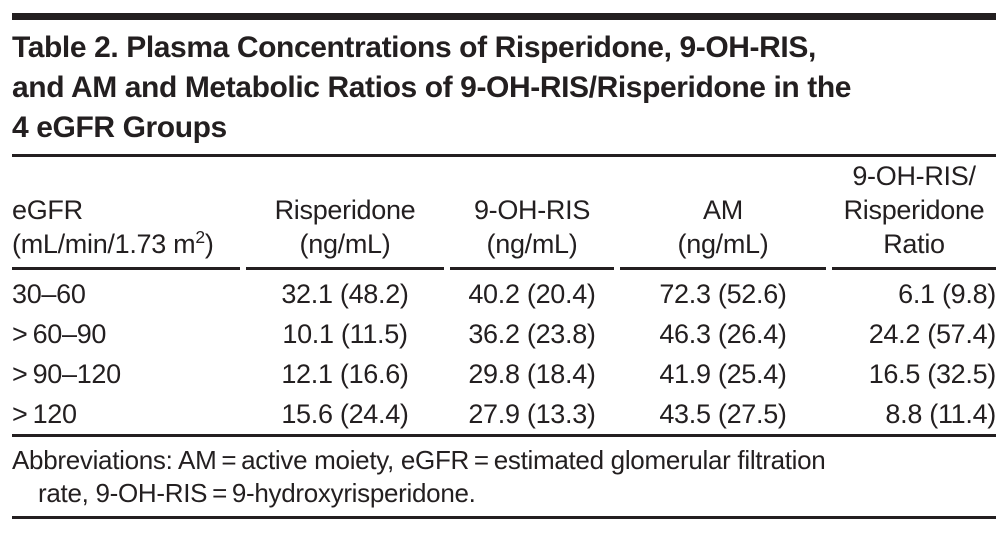  Describe the element at coordinates (947, 294) in the screenshot. I see `ratio-cell: 6.1 (9.8)` at that location.